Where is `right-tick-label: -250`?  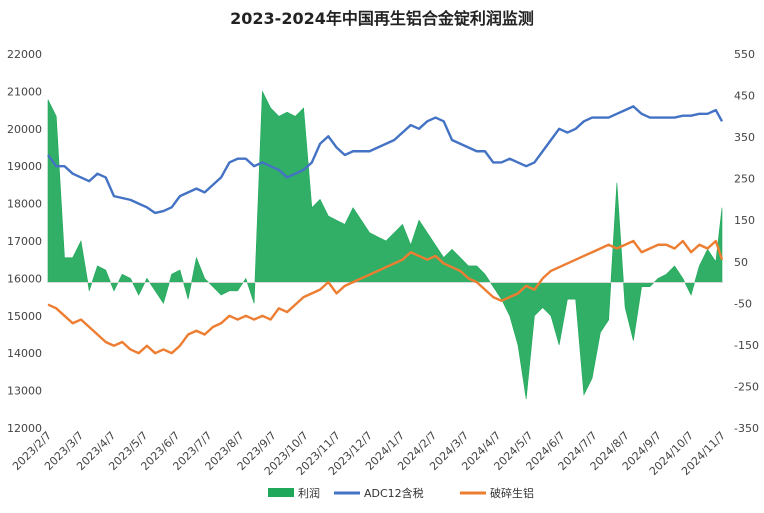 right-tick-label: -250 is located at coordinates (746, 386).